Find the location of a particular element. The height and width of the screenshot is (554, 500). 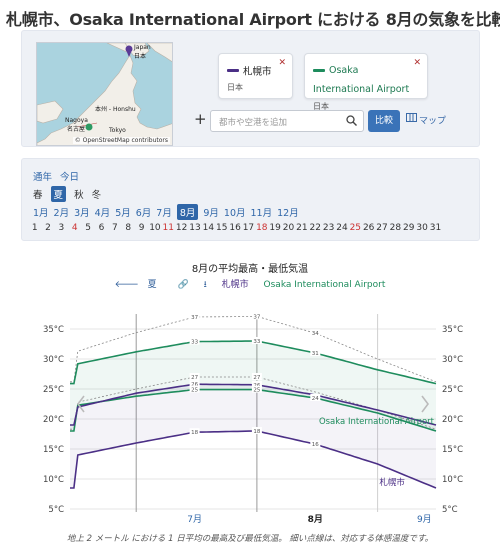

month-5: 5月 is located at coordinates (123, 213).